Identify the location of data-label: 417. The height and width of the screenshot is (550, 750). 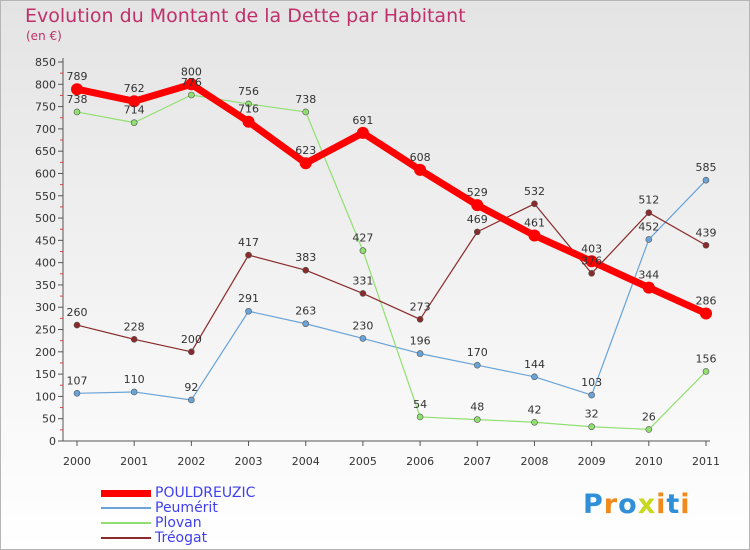
(248, 242).